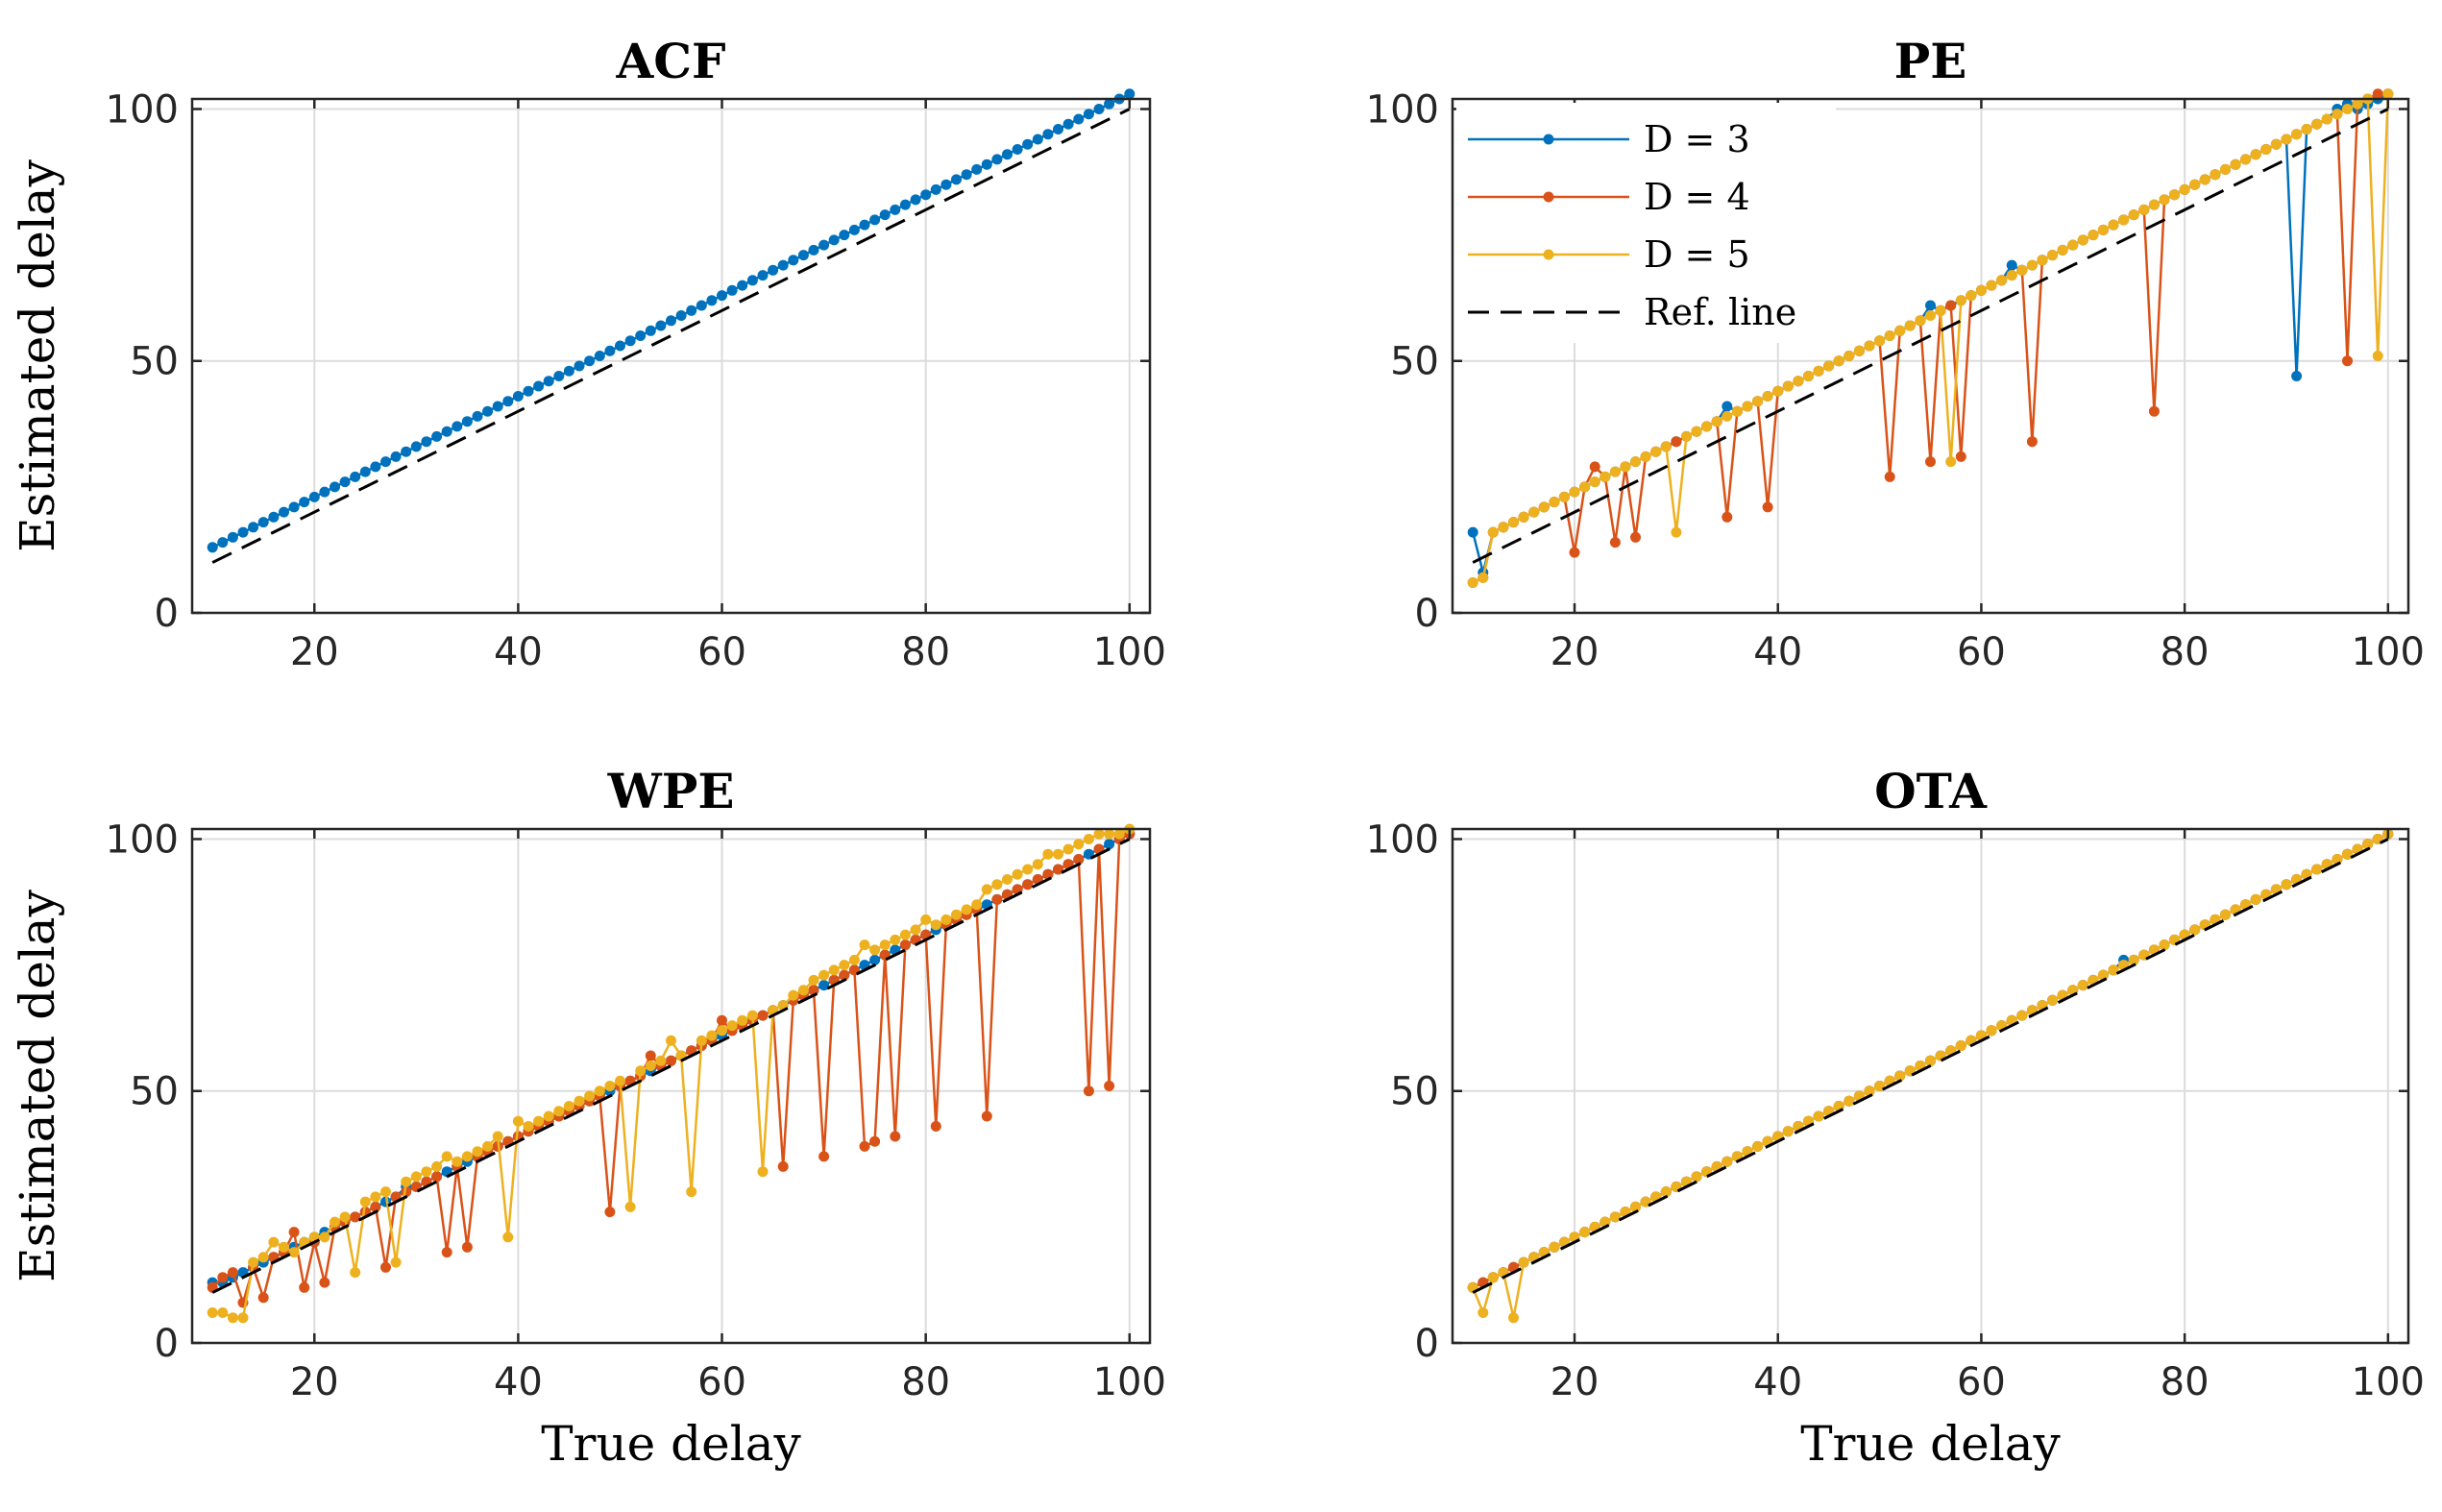 Image resolution: width=2442 pixels, height=1512 pixels. What do you see at coordinates (1931, 791) in the screenshot?
I see `panel-ota-title: OTA` at bounding box center [1931, 791].